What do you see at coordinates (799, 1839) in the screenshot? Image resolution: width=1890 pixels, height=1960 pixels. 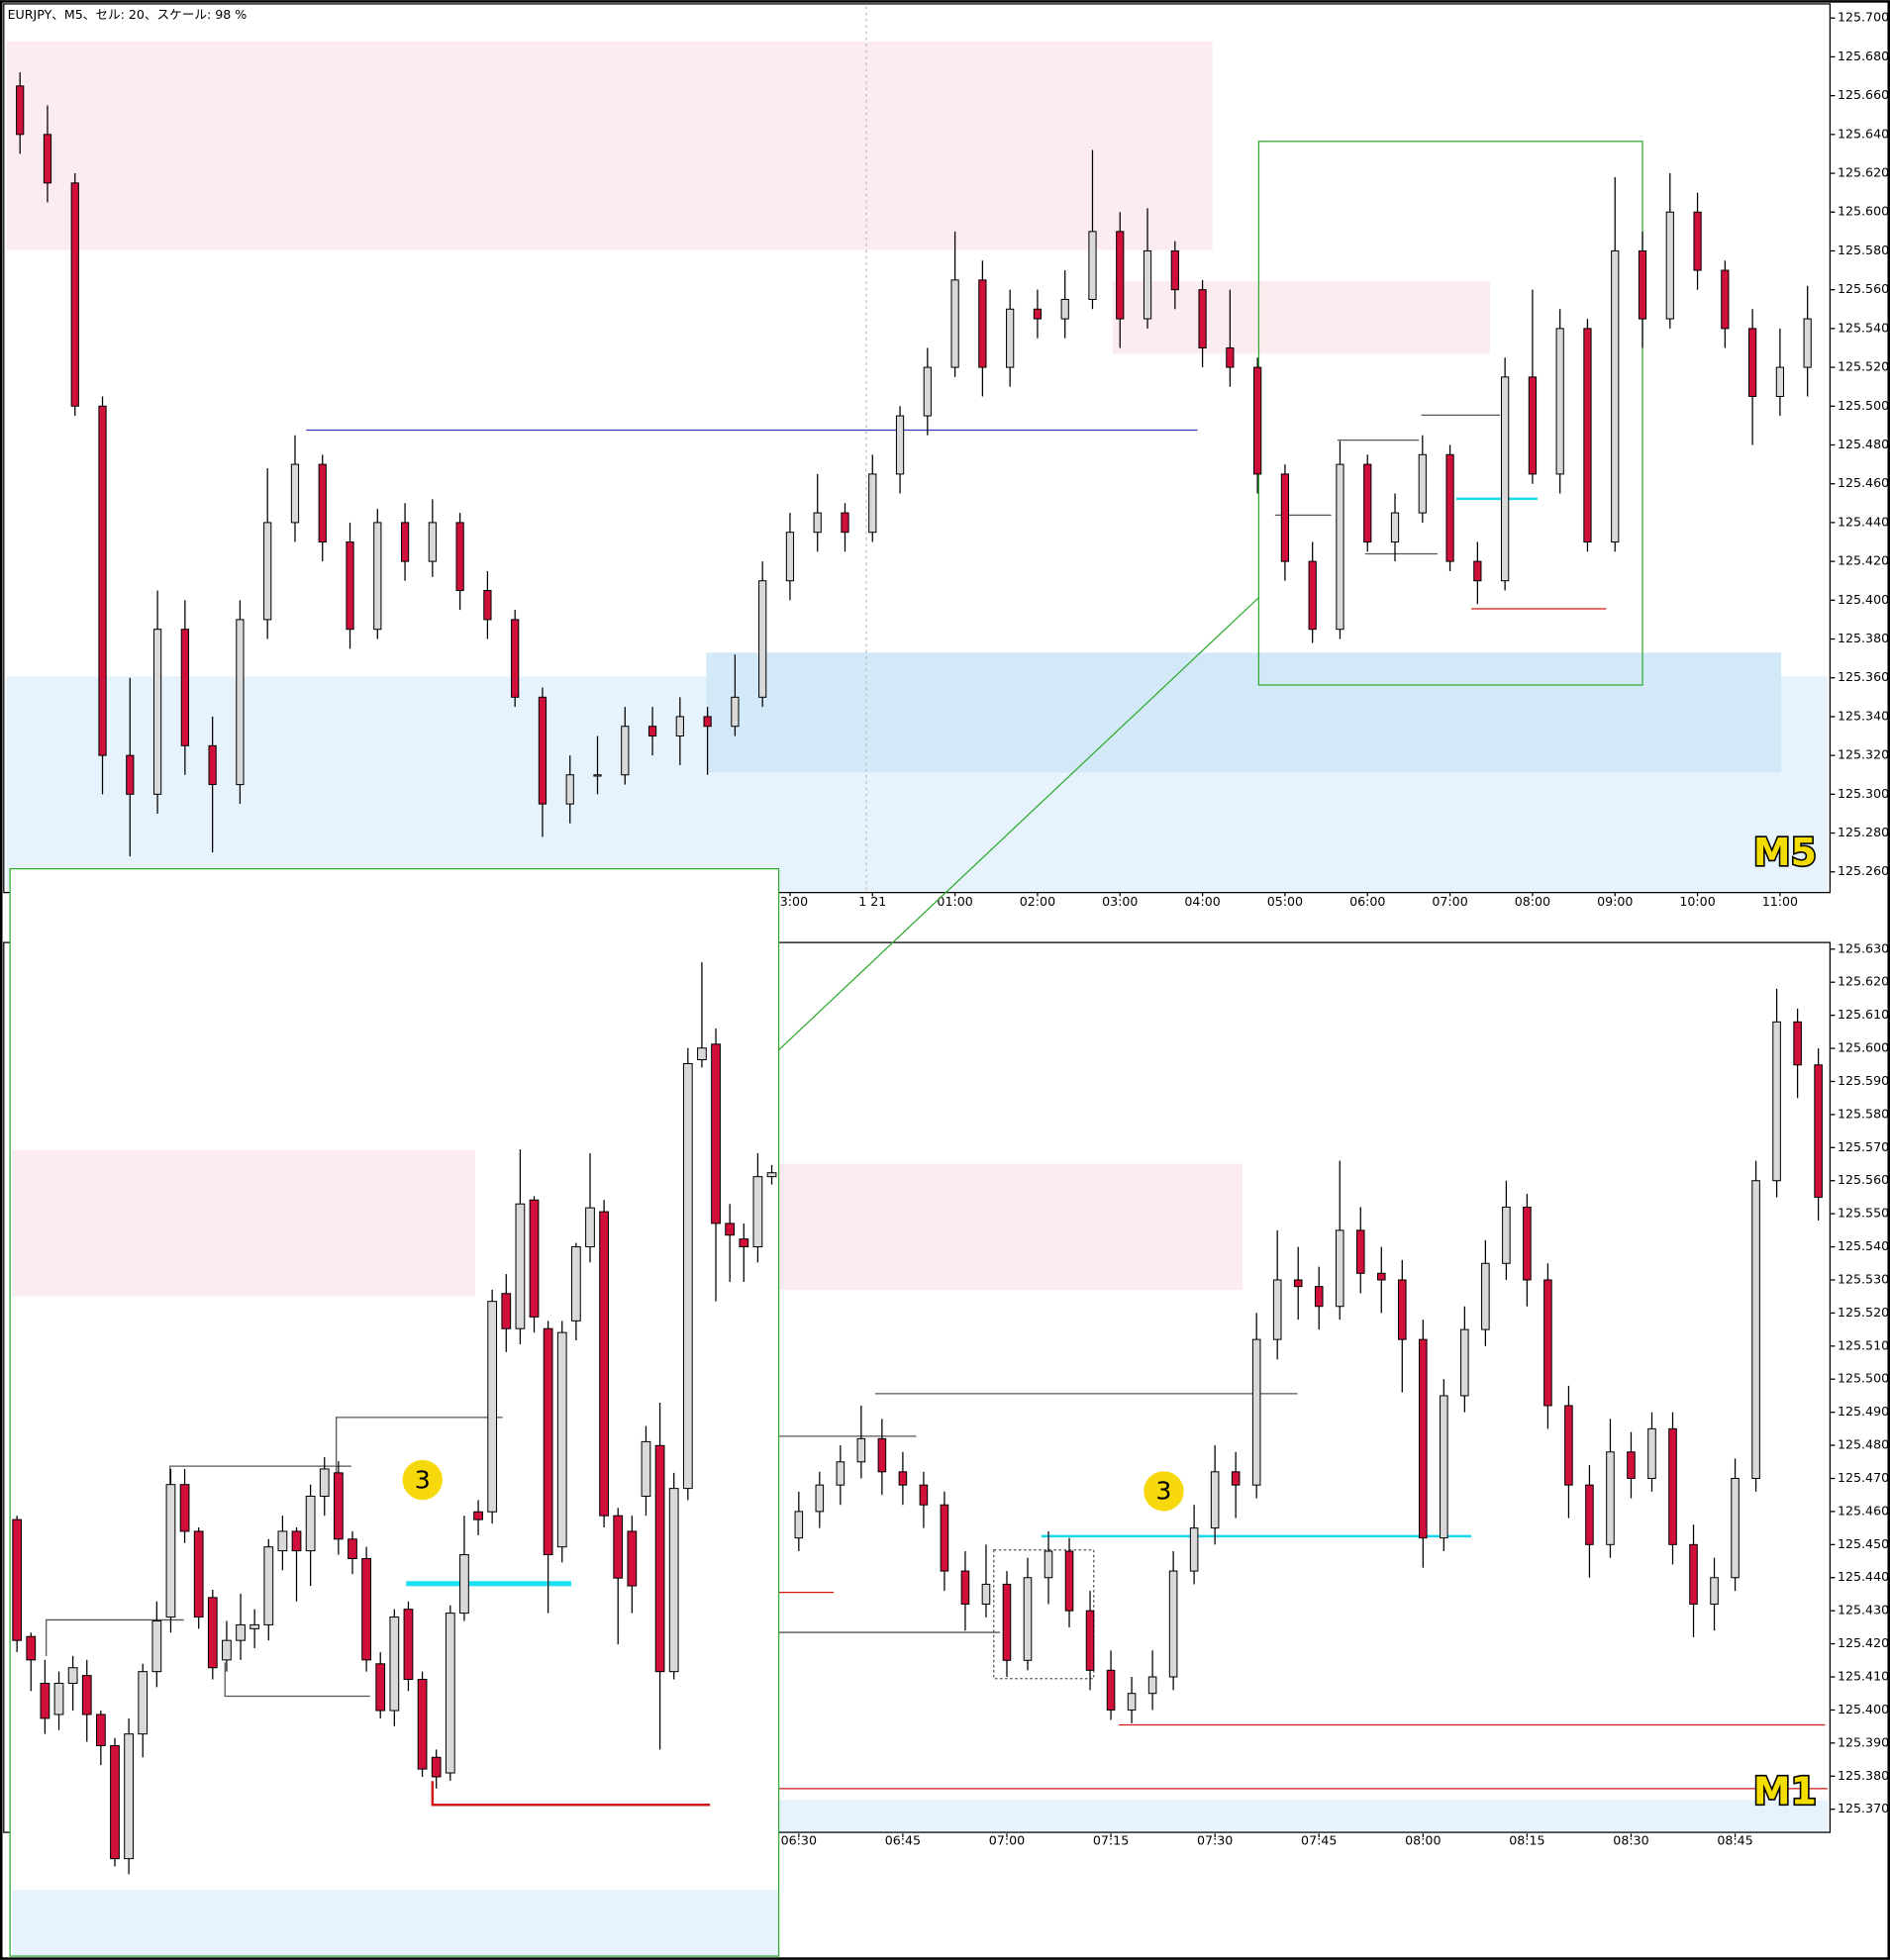 I see `x-tick-label: 06:30` at bounding box center [799, 1839].